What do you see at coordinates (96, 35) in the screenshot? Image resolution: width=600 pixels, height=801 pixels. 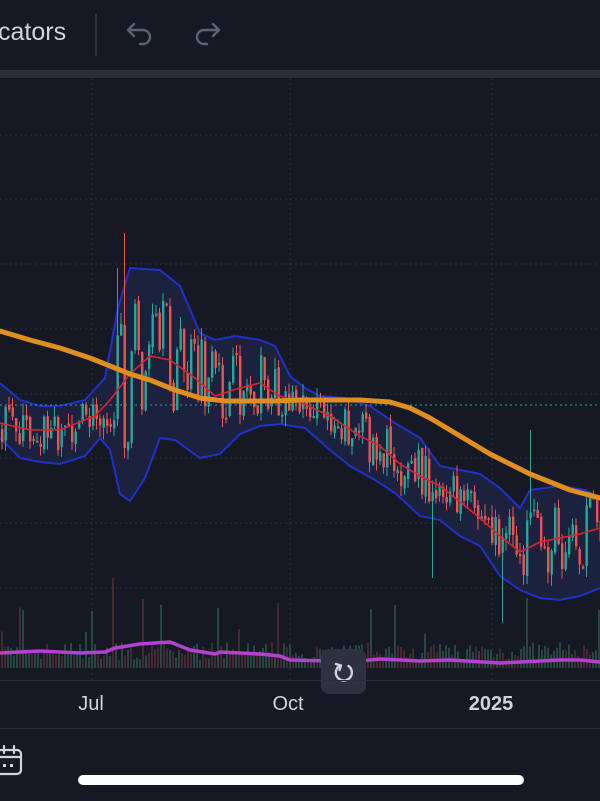 I see `toolbar-divider` at bounding box center [96, 35].